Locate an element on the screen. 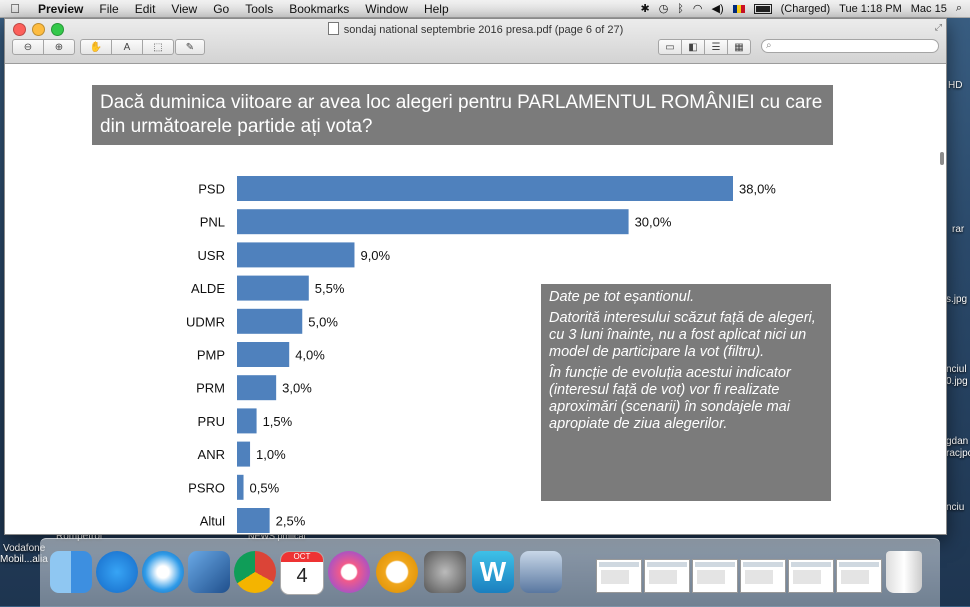 This screenshot has width=970, height=607. value-label: 0,5% is located at coordinates (265, 487).